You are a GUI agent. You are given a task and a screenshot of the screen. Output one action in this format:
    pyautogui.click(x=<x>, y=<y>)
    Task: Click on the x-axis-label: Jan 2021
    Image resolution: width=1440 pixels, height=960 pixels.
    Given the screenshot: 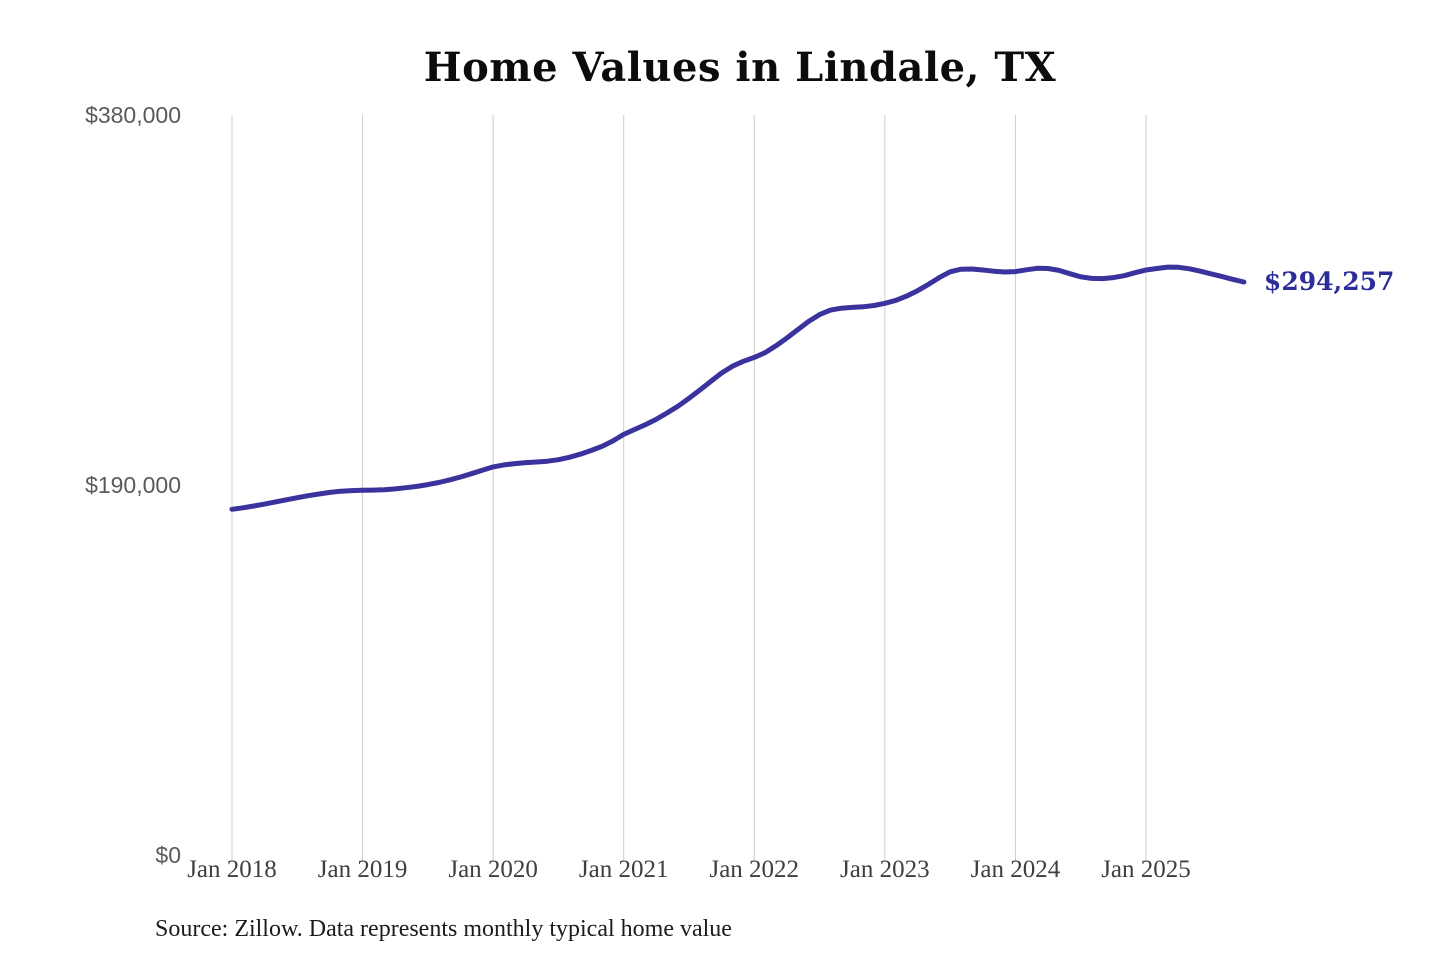 What is the action you would take?
    pyautogui.click(x=623, y=869)
    